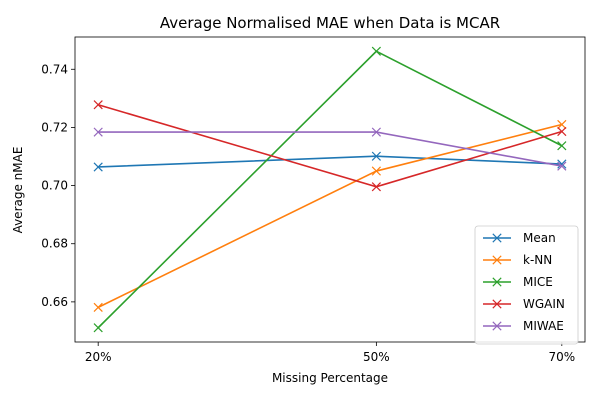 The width and height of the screenshot is (600, 400). What do you see at coordinates (519, 238) in the screenshot?
I see `legend-item-mean: Mean` at bounding box center [519, 238].